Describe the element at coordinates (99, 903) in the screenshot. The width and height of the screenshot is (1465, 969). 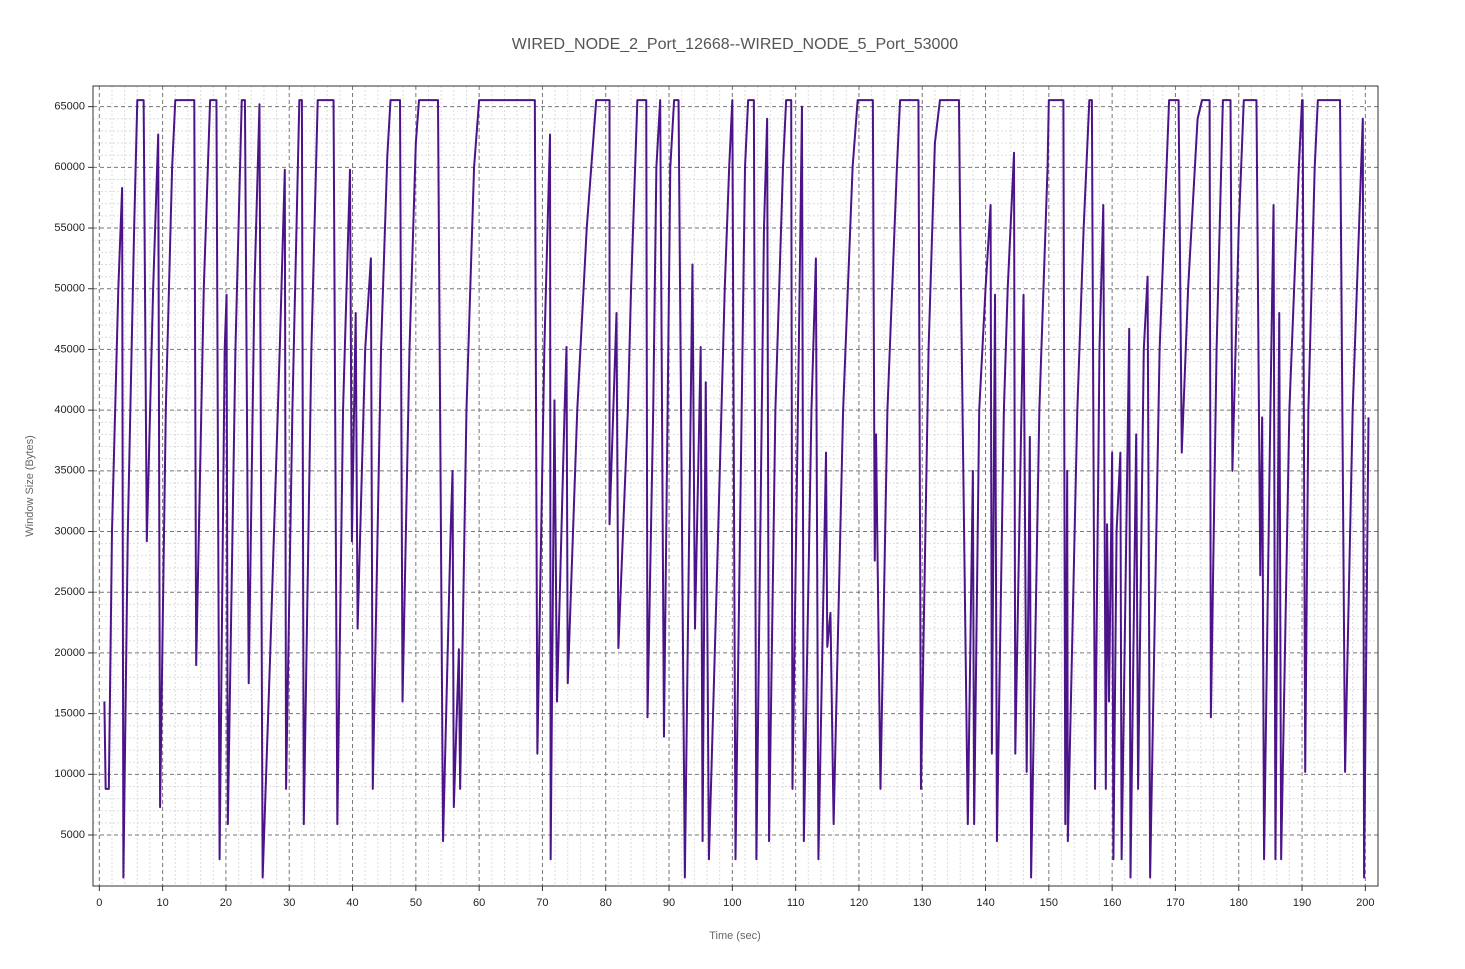
I see `x-tick-label: 0` at that location.